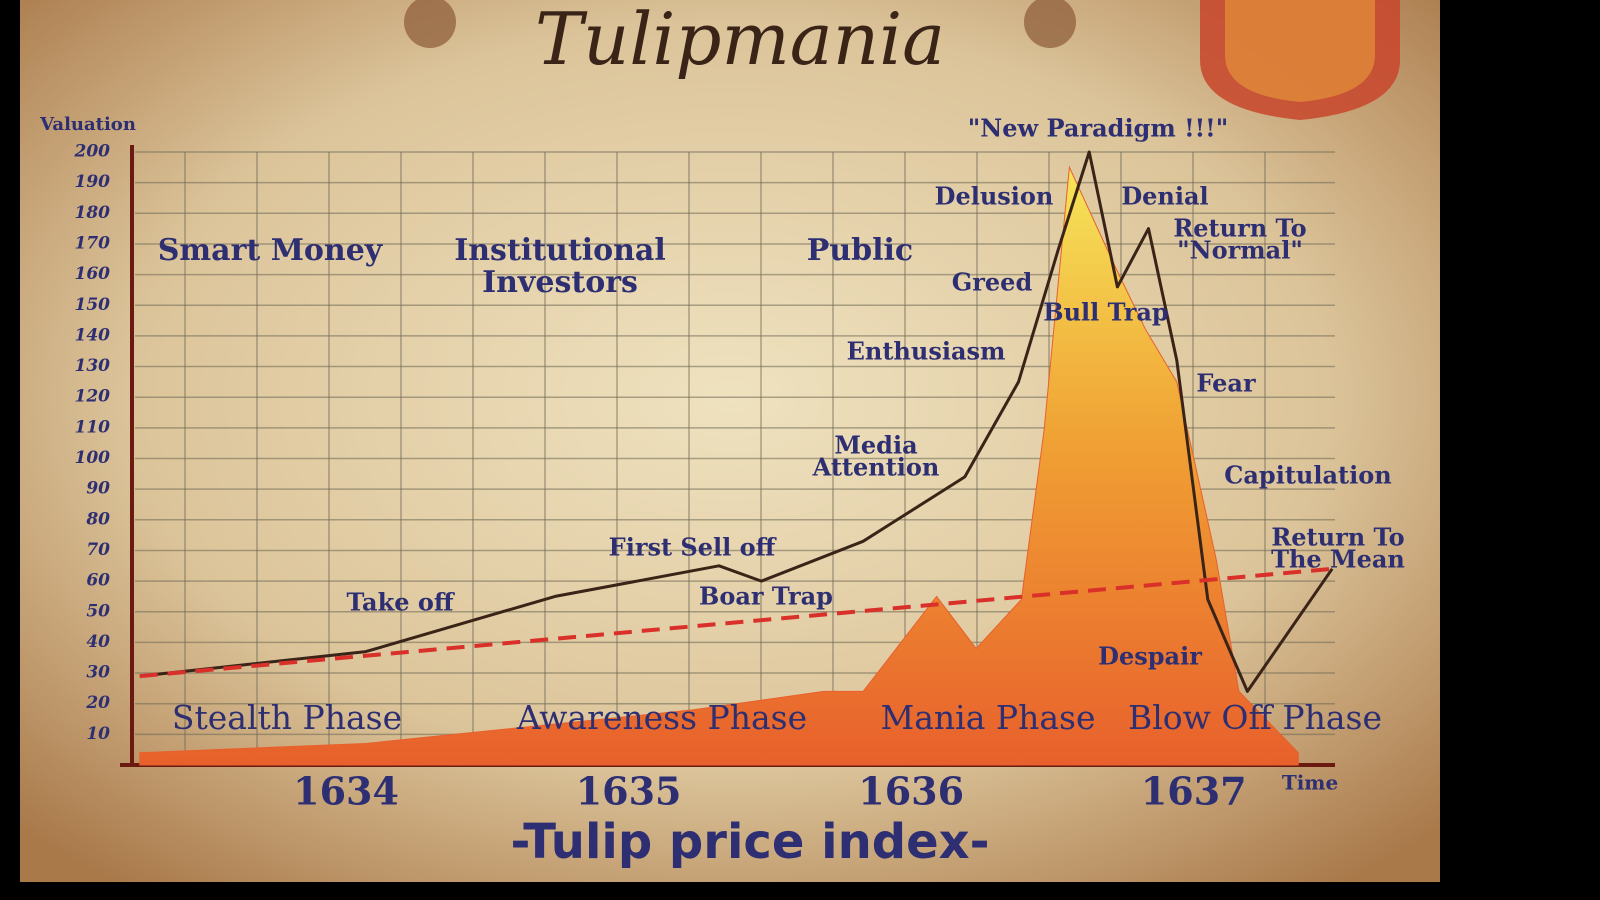 The height and width of the screenshot is (900, 1600). Describe the element at coordinates (766, 596) in the screenshot. I see `annotation: Boar Trap` at that location.